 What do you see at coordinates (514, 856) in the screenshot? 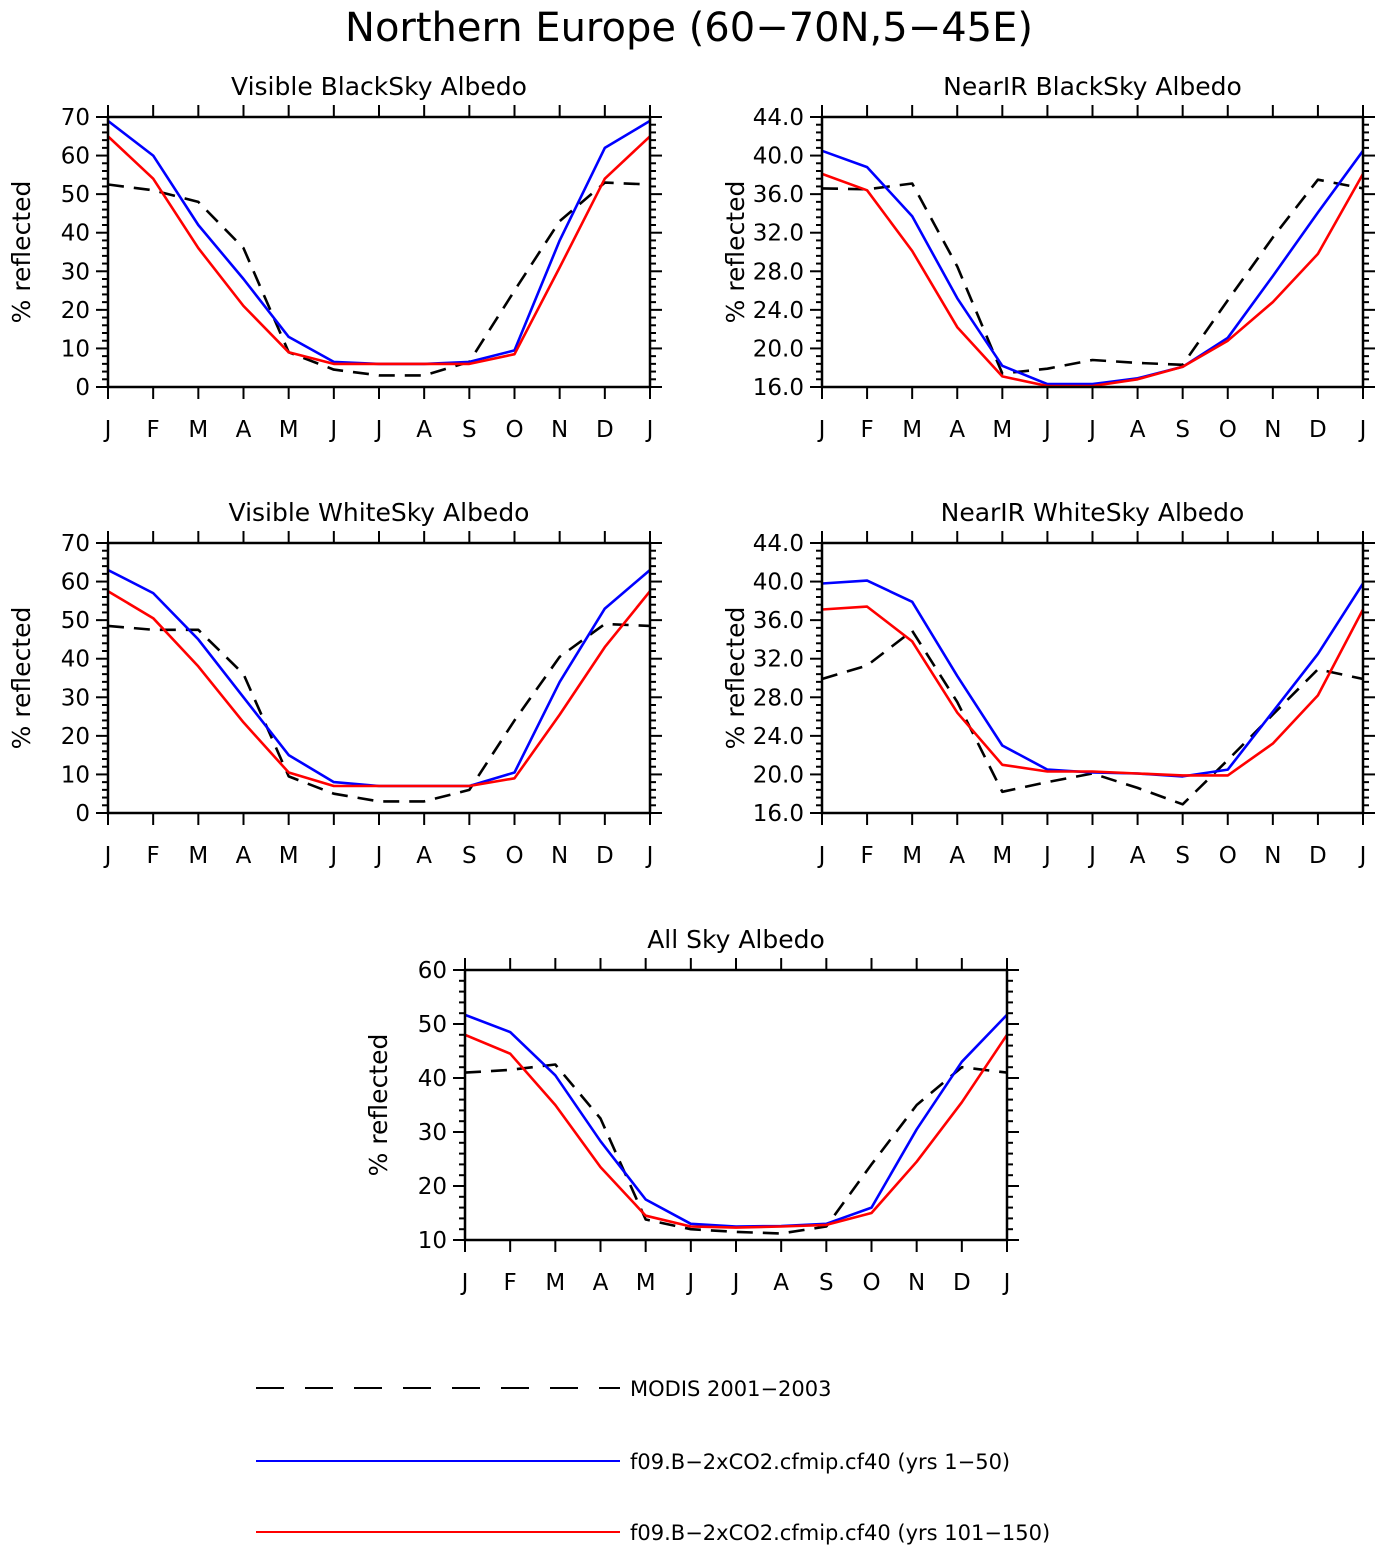
I see `x-tick-label: O` at bounding box center [514, 856].